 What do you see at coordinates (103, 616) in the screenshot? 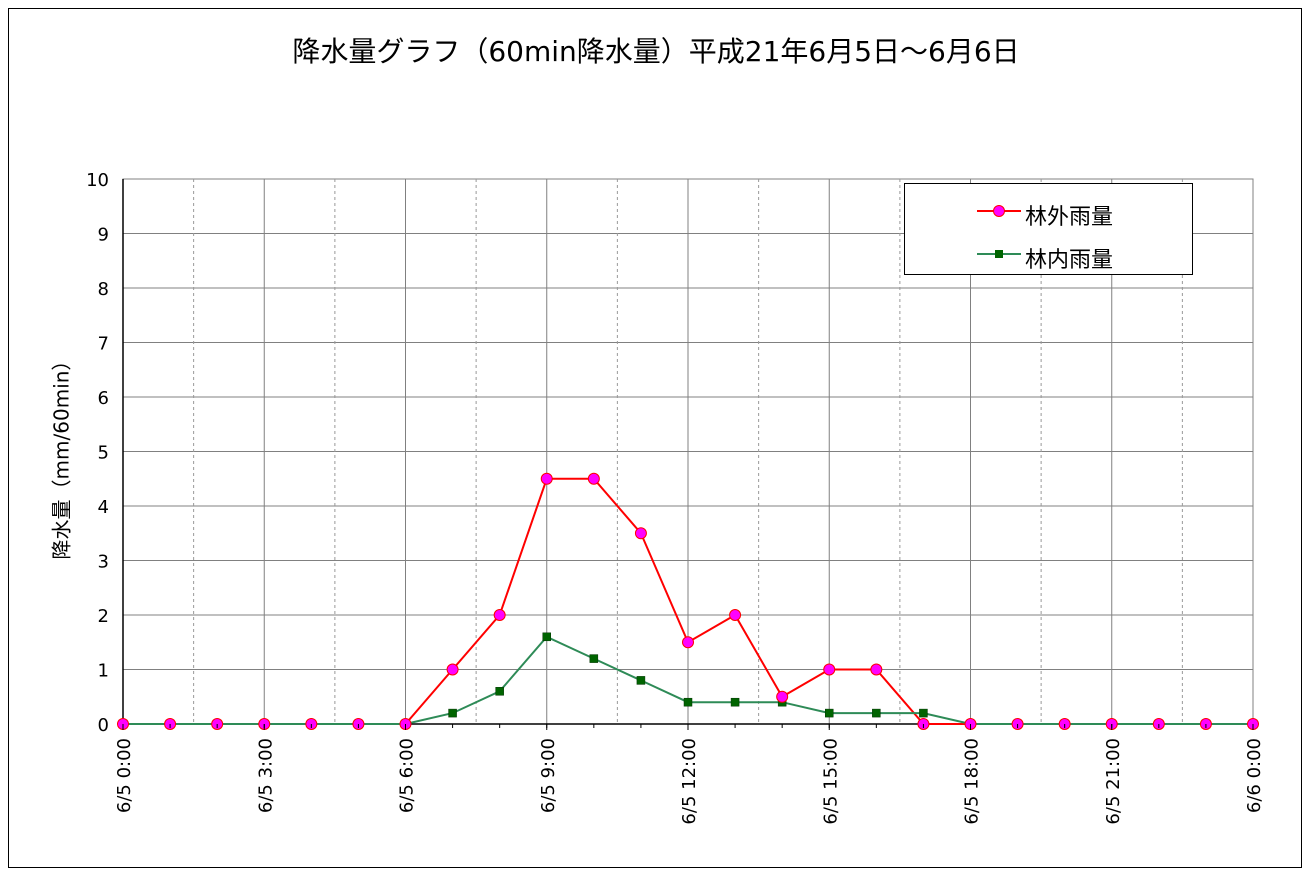
I see `y-tick-label: 2` at bounding box center [103, 616].